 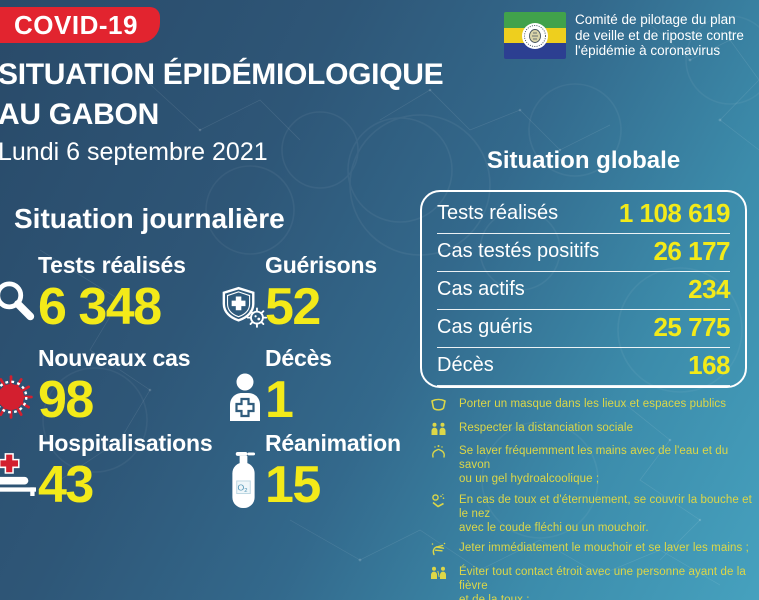 I want to click on flag-stripe-blue, so click(x=535, y=51).